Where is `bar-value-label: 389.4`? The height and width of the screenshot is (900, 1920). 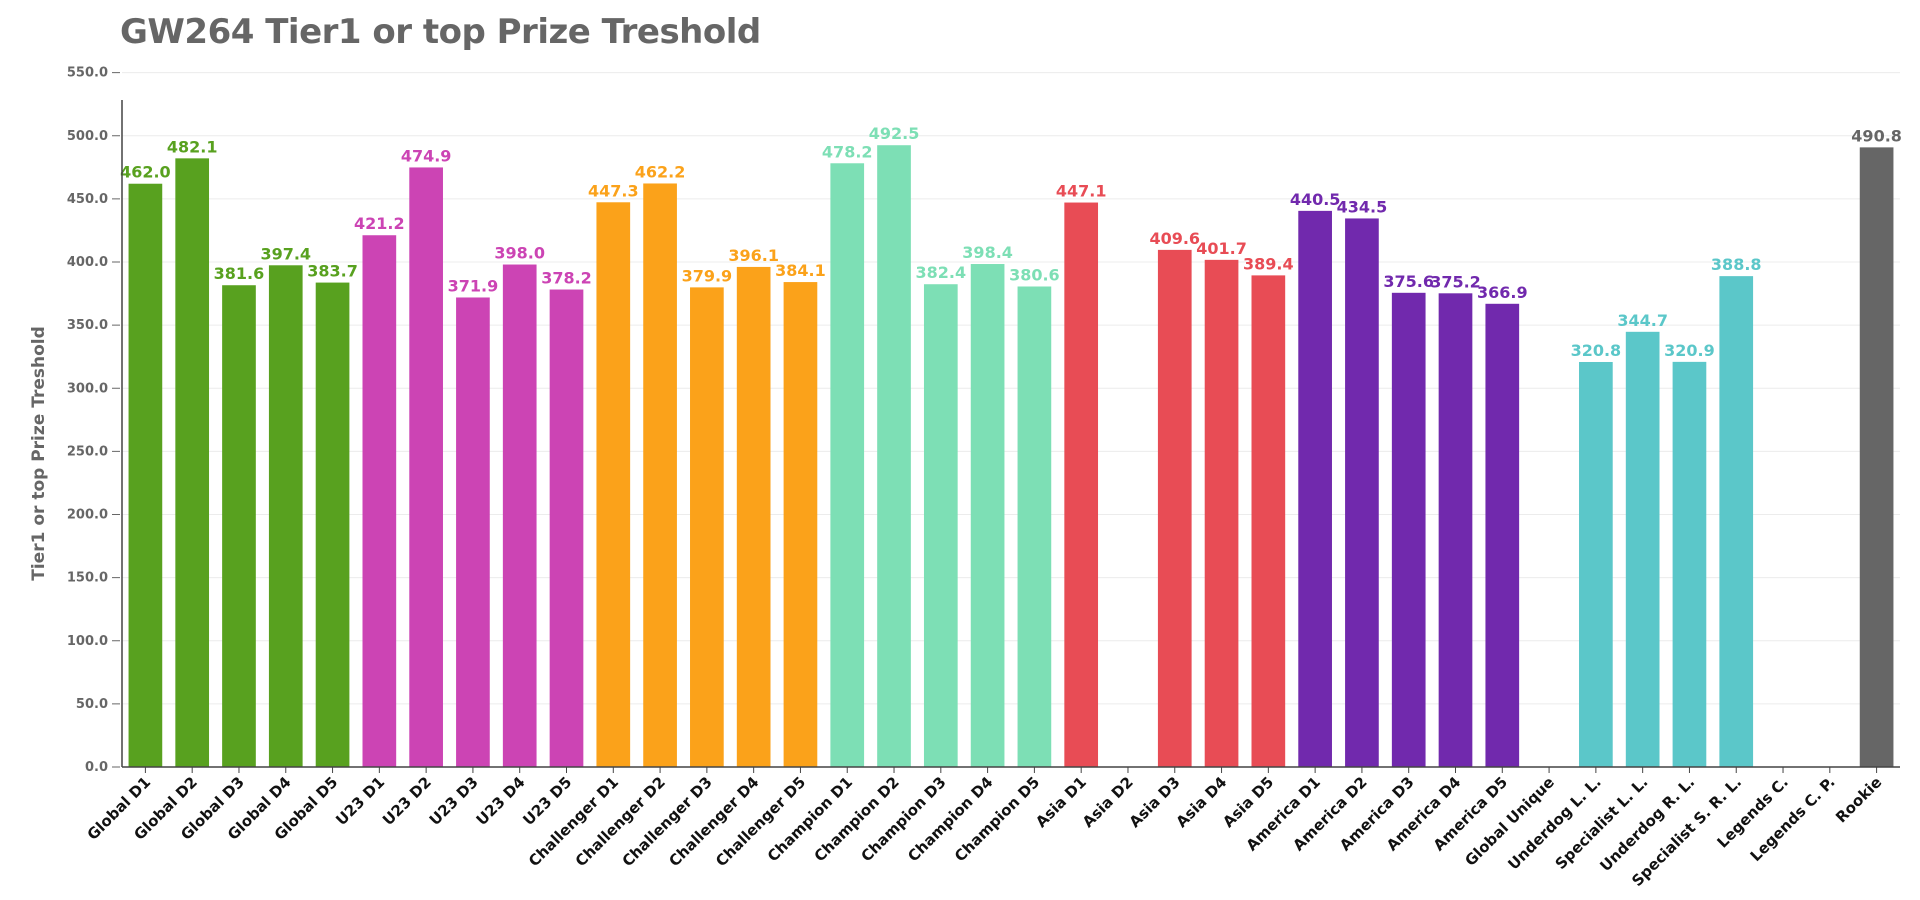 bar-value-label: 389.4 is located at coordinates (1268, 263).